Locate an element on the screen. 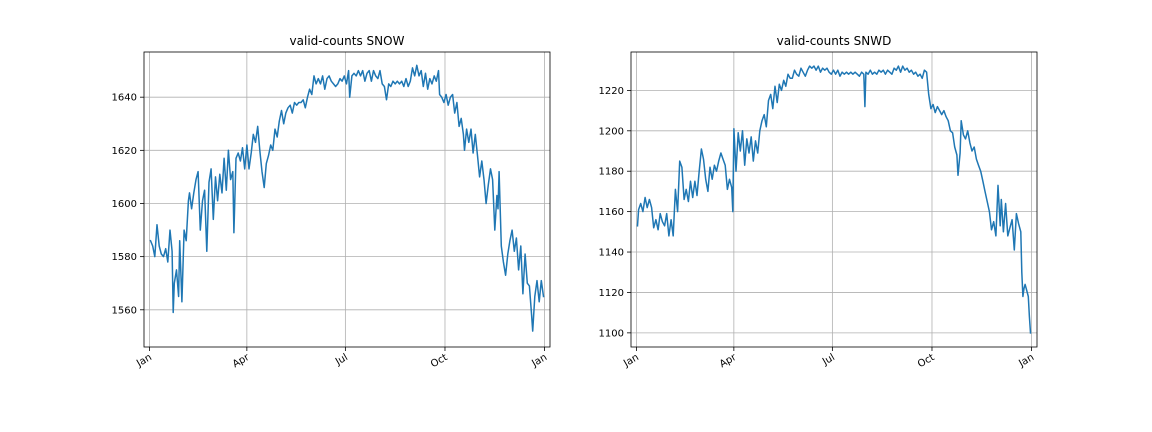 The image size is (1152, 432). chart-title: valid-counts SNWD is located at coordinates (834, 41).